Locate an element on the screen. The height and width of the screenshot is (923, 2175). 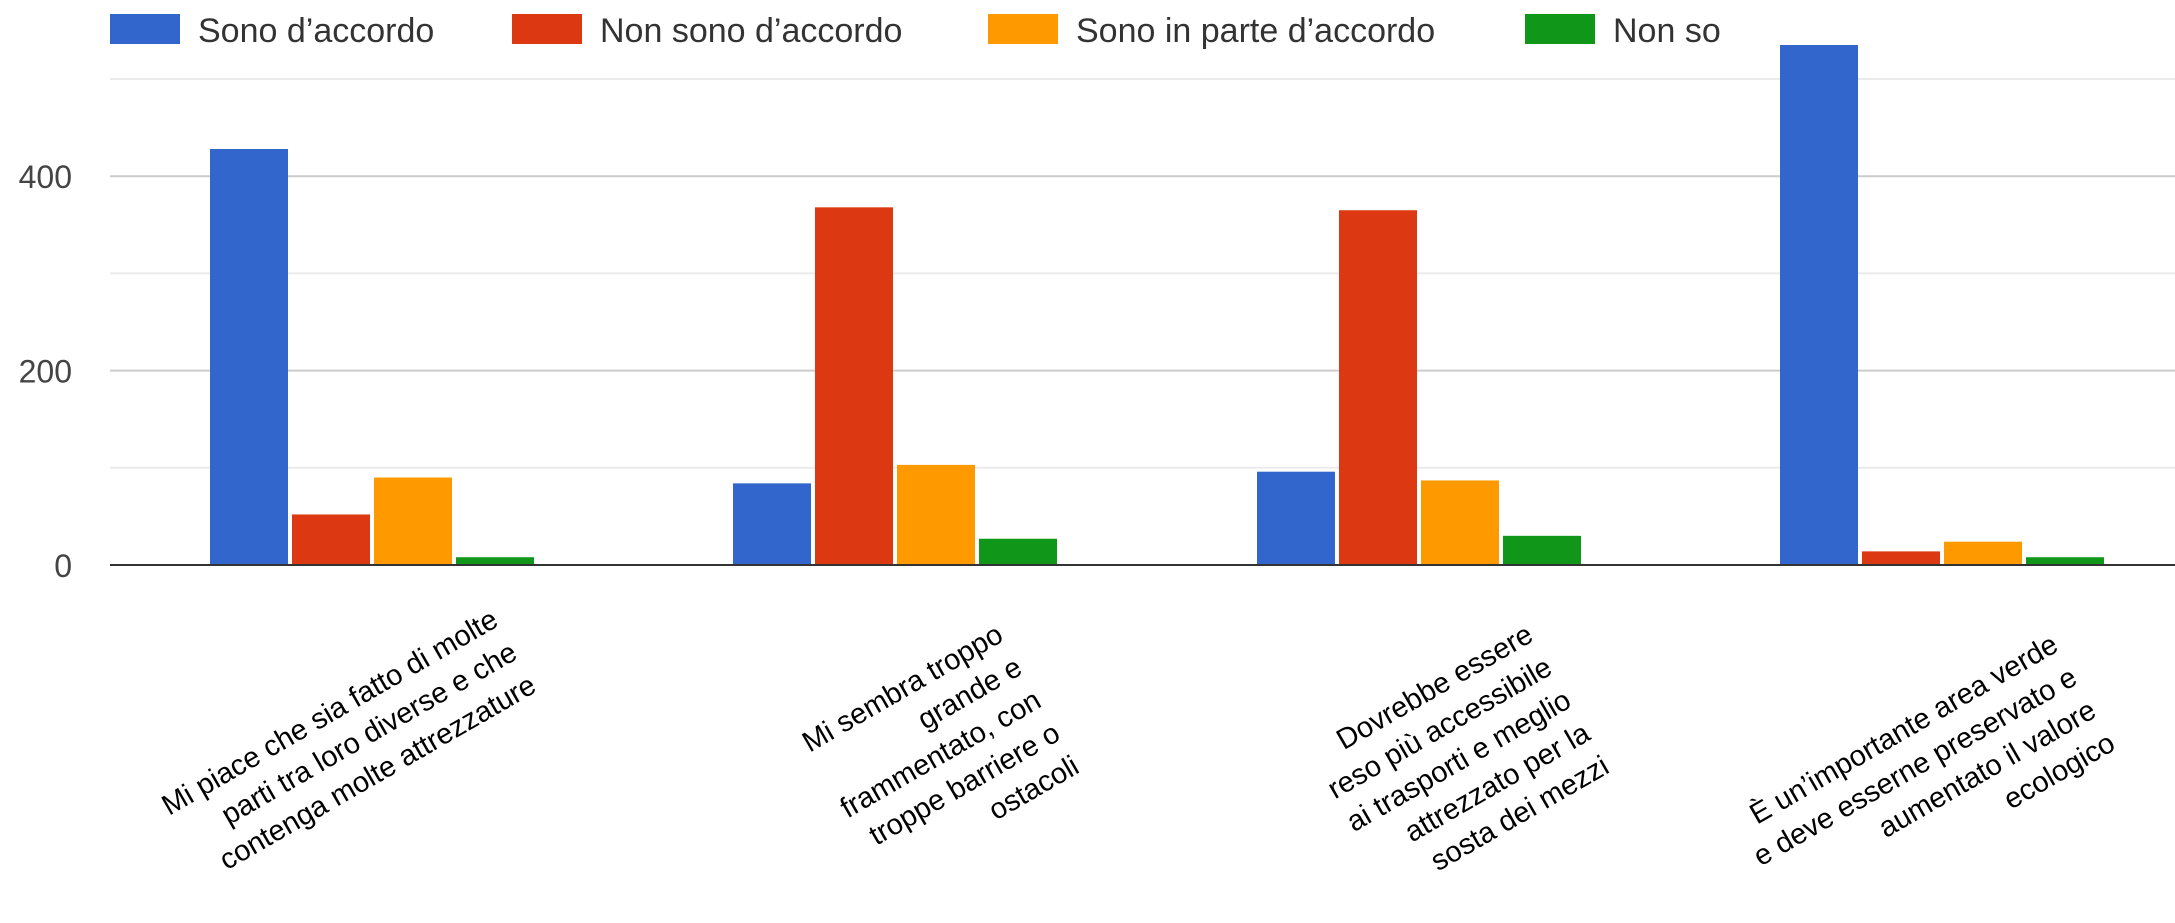
y-tick-label: 0 is located at coordinates (63, 566).